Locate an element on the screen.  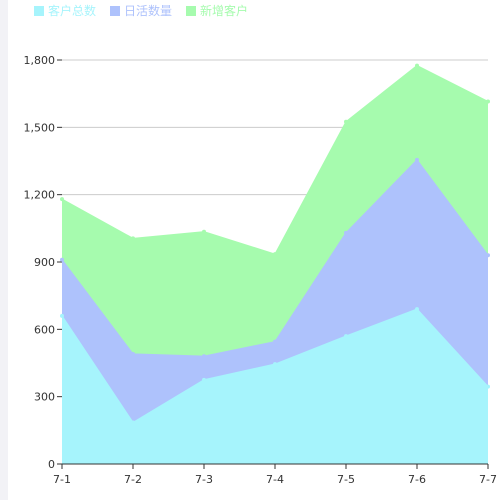
chart-legend: 客户总数 日活数量 新增客户 is located at coordinates (141, 11).